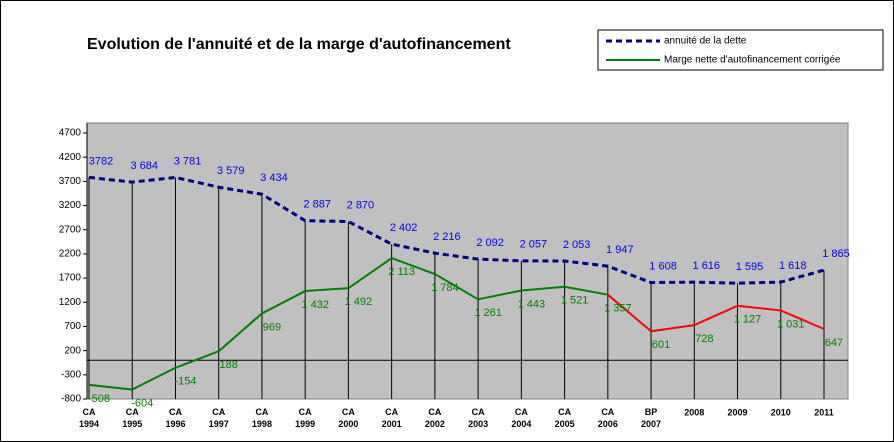 This screenshot has width=894, height=442. I want to click on data-label: 3 684, so click(144, 166).